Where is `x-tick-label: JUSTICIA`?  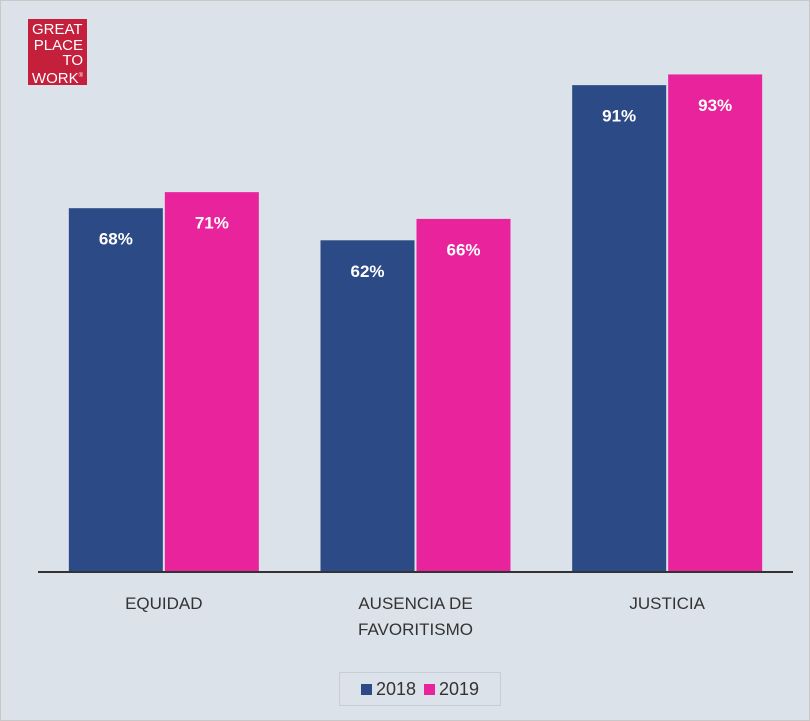 x-tick-label: JUSTICIA is located at coordinates (667, 603).